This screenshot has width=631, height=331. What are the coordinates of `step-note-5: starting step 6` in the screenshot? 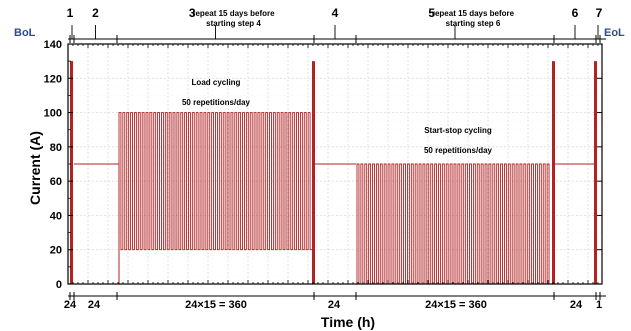 It's located at (473, 23).